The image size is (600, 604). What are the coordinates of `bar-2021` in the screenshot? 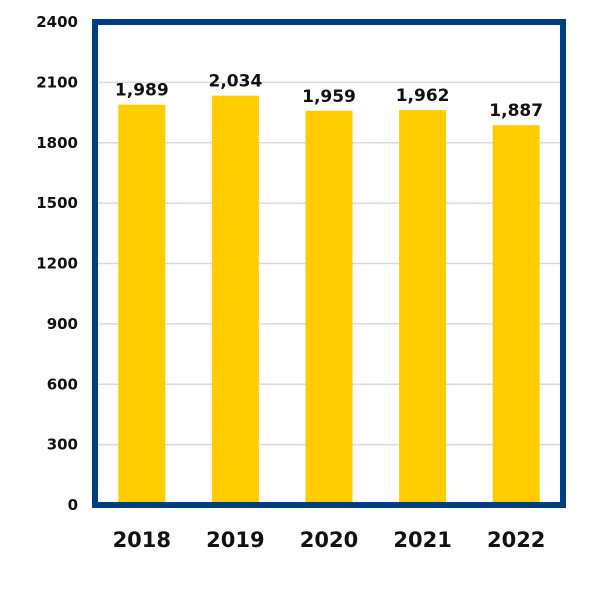 It's located at (423, 308).